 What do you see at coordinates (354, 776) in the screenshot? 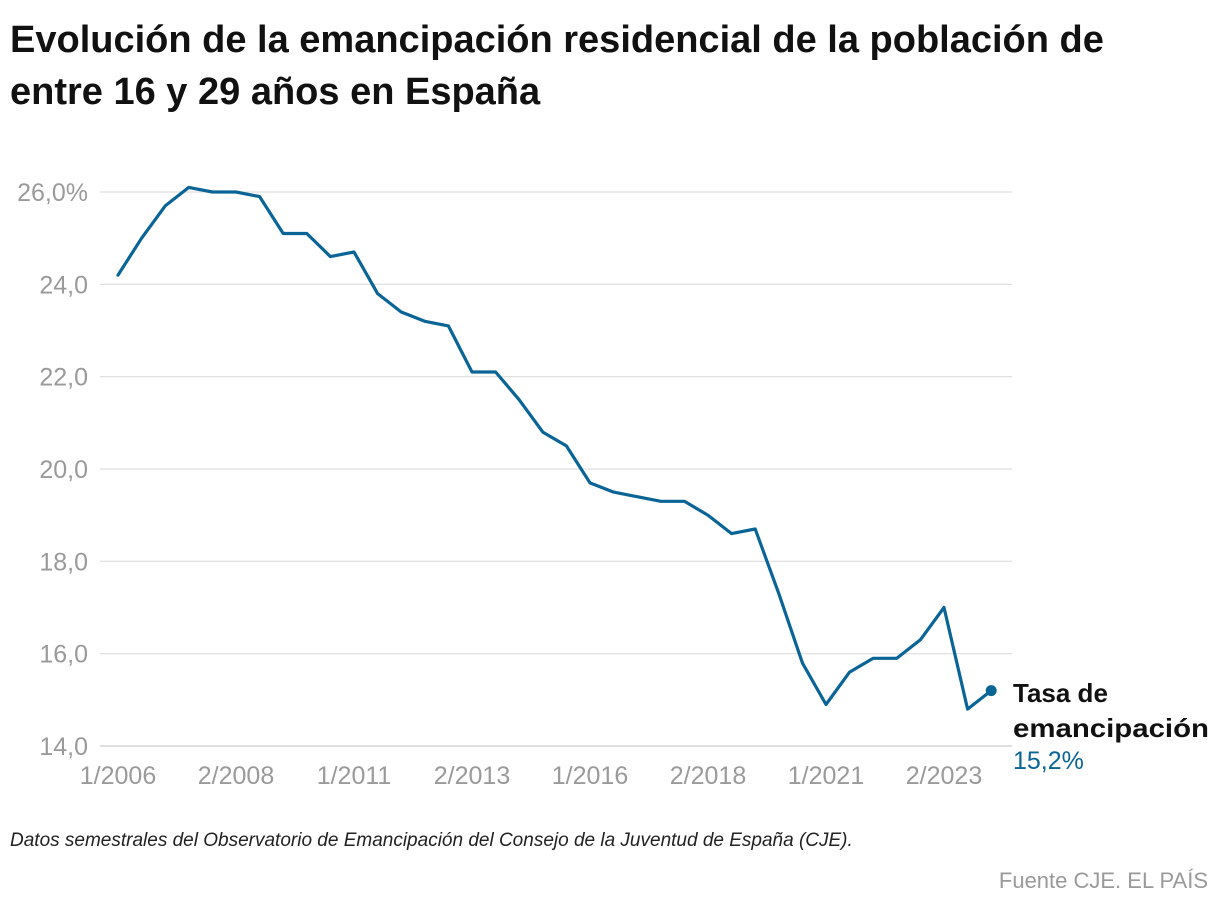
I see `x-tick-label: 1/2011` at bounding box center [354, 776].